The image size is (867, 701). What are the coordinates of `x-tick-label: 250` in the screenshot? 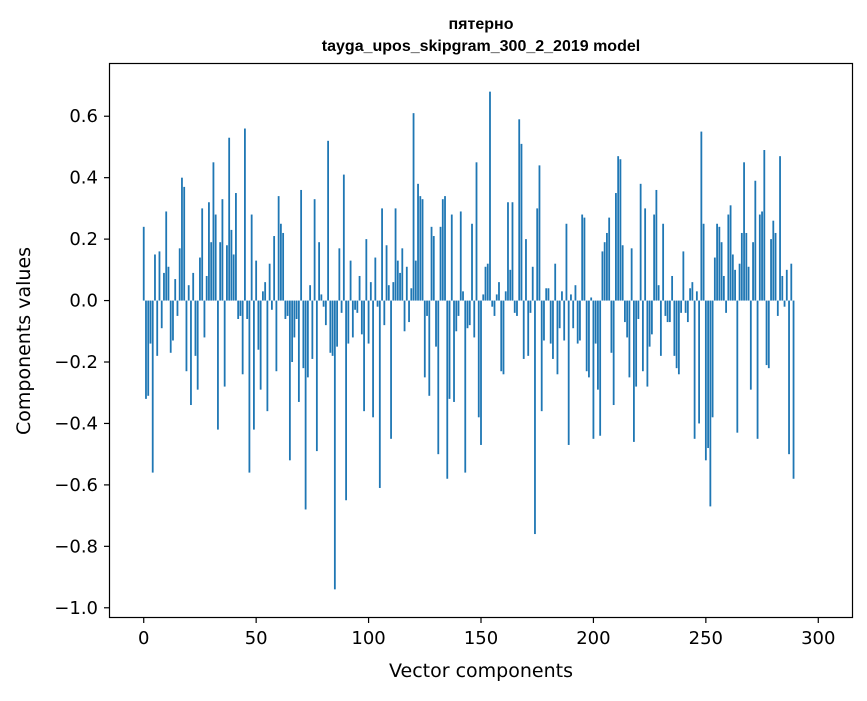 It's located at (706, 638).